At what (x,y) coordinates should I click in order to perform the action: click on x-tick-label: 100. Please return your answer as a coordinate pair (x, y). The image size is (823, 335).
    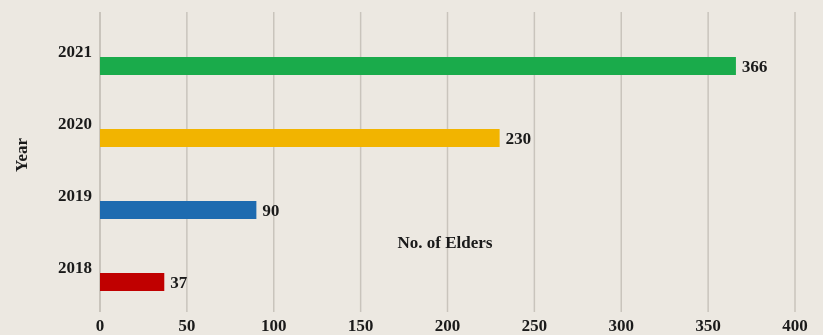
    Looking at the image, I should click on (274, 325).